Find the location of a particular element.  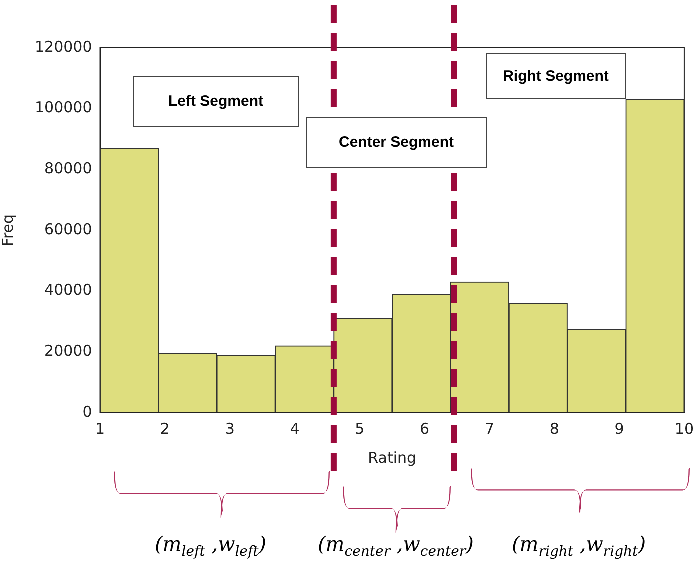

y-tick-label: 20000 is located at coordinates (68, 351).